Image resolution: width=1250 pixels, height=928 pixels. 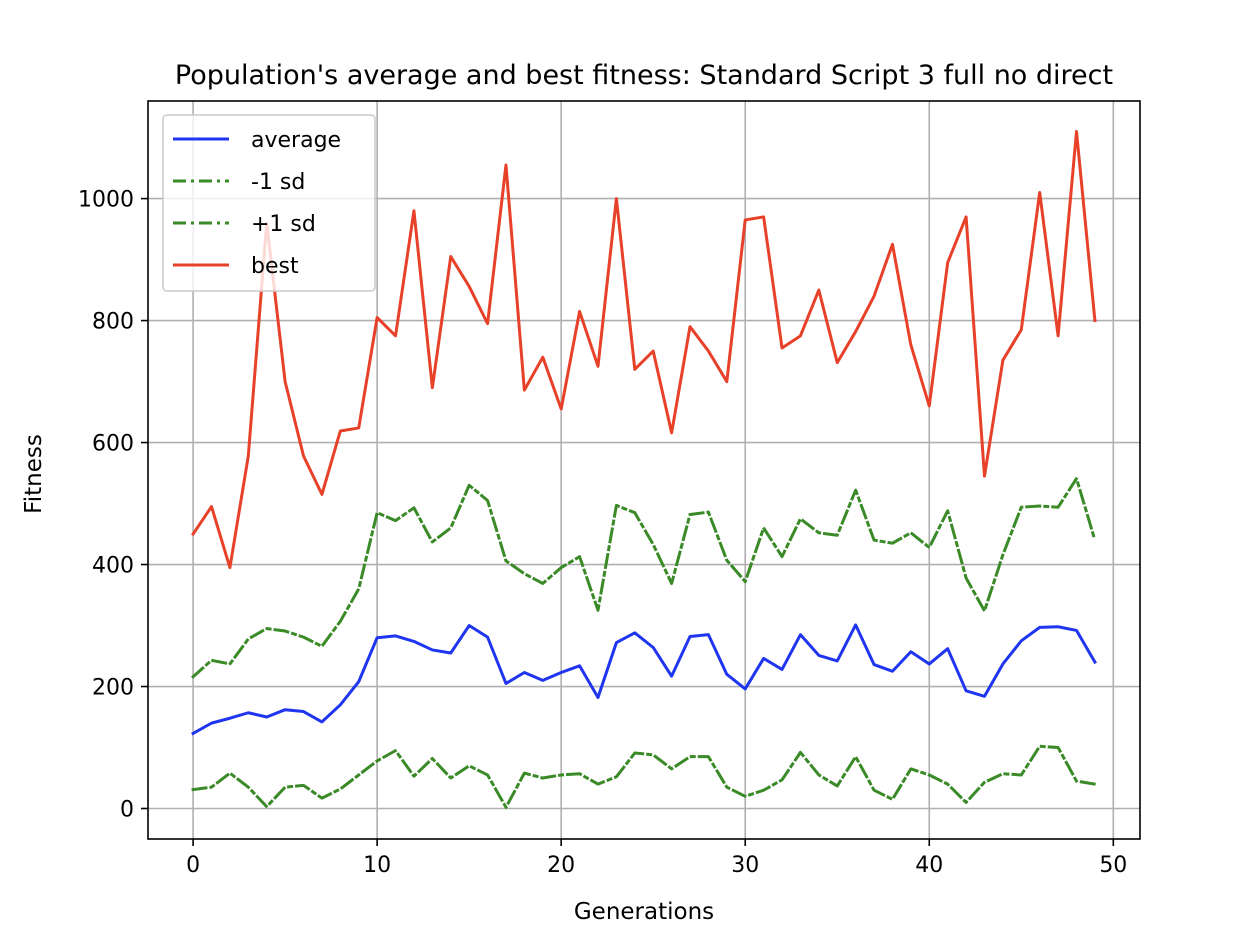 I want to click on legend-label: best, so click(x=275, y=266).